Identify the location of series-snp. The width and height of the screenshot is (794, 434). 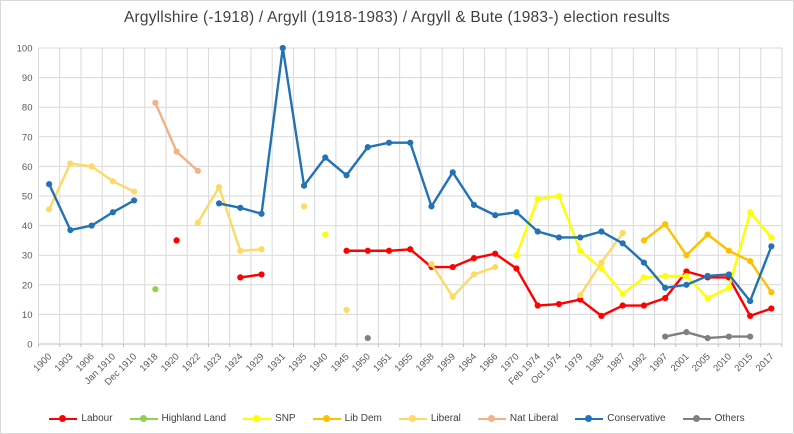
(548, 247).